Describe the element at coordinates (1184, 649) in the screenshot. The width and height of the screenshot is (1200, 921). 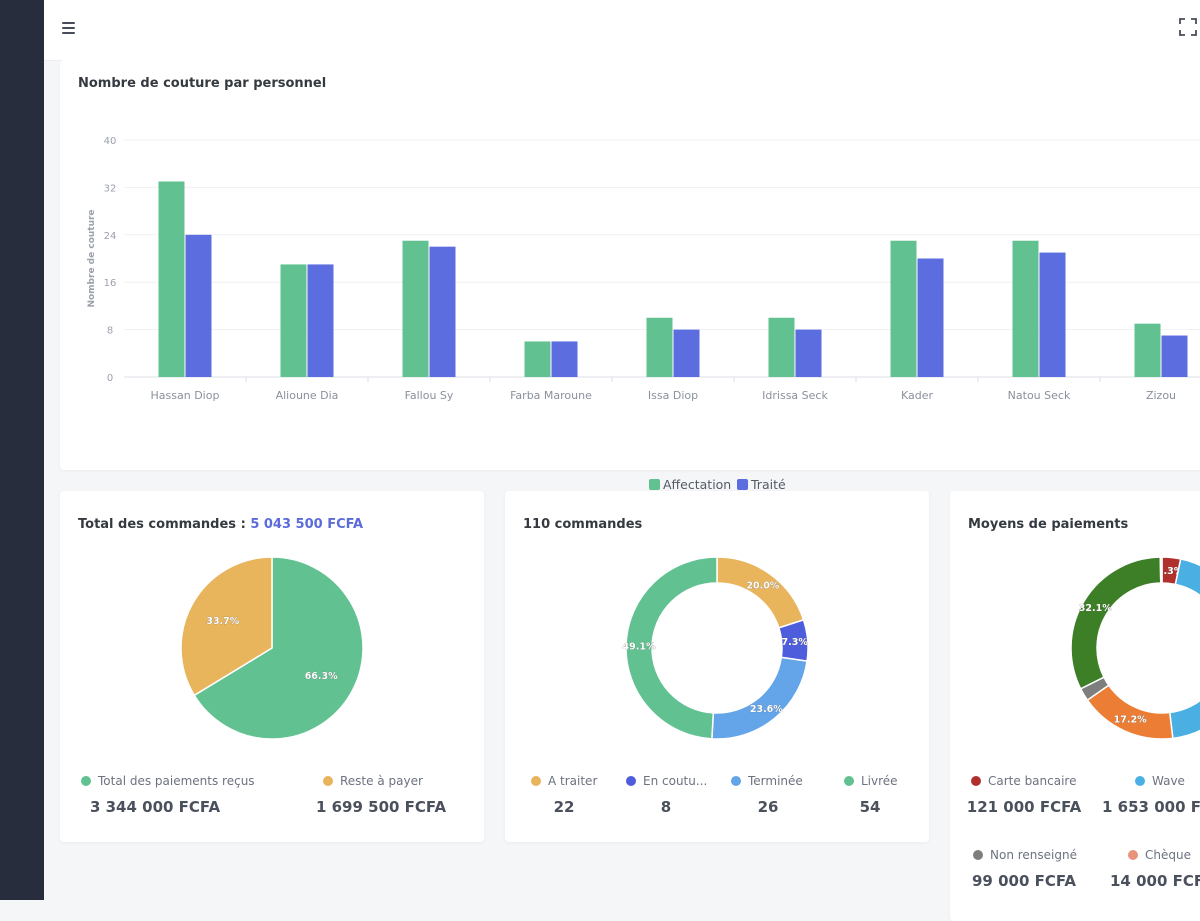
I see `slice-wave` at that location.